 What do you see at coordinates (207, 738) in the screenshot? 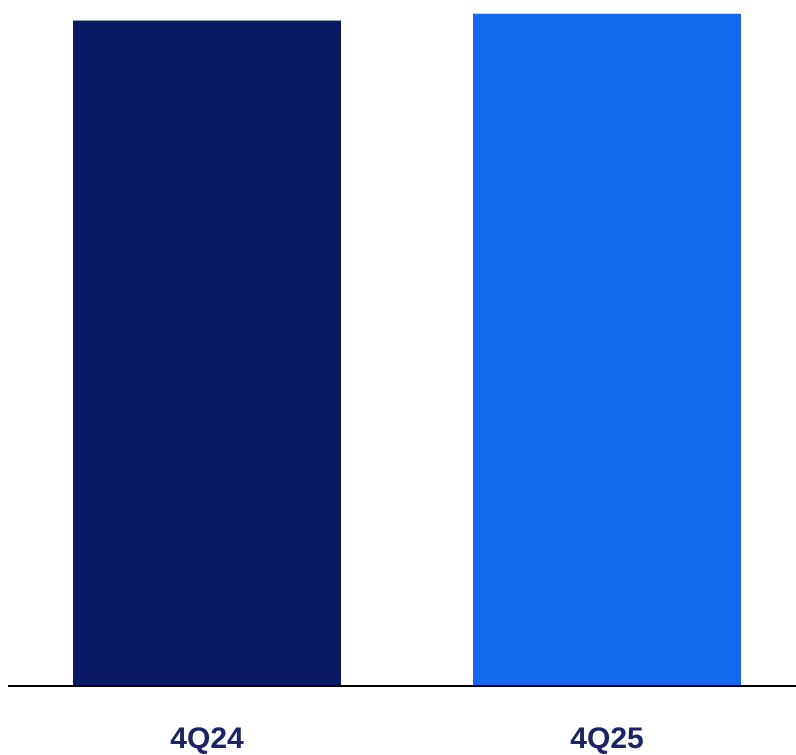
I see `x-tick-label-4q24: 4Q24` at bounding box center [207, 738].